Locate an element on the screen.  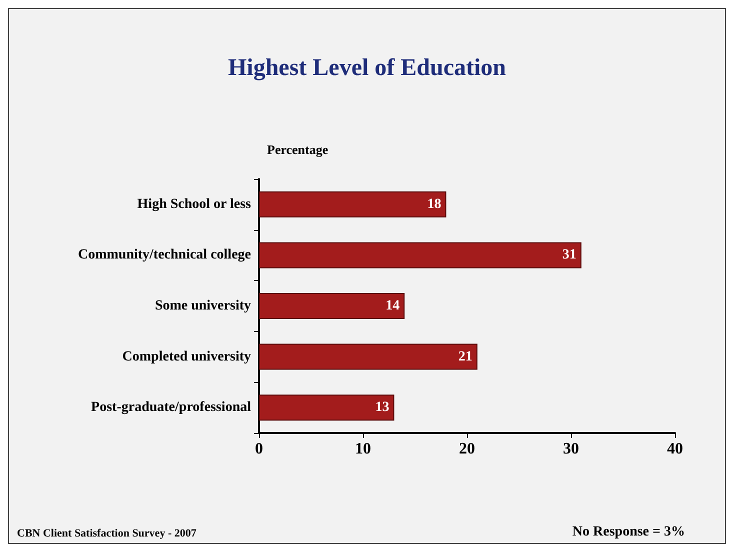
data-label: 18 is located at coordinates (434, 204).